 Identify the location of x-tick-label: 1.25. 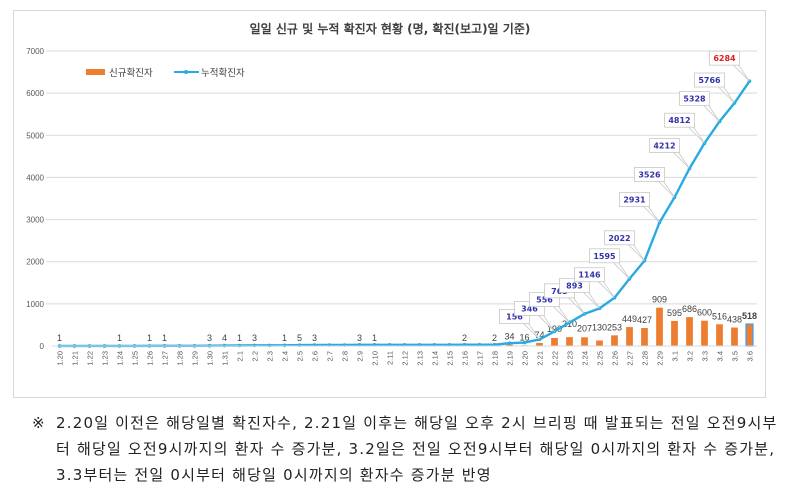
(135, 358).